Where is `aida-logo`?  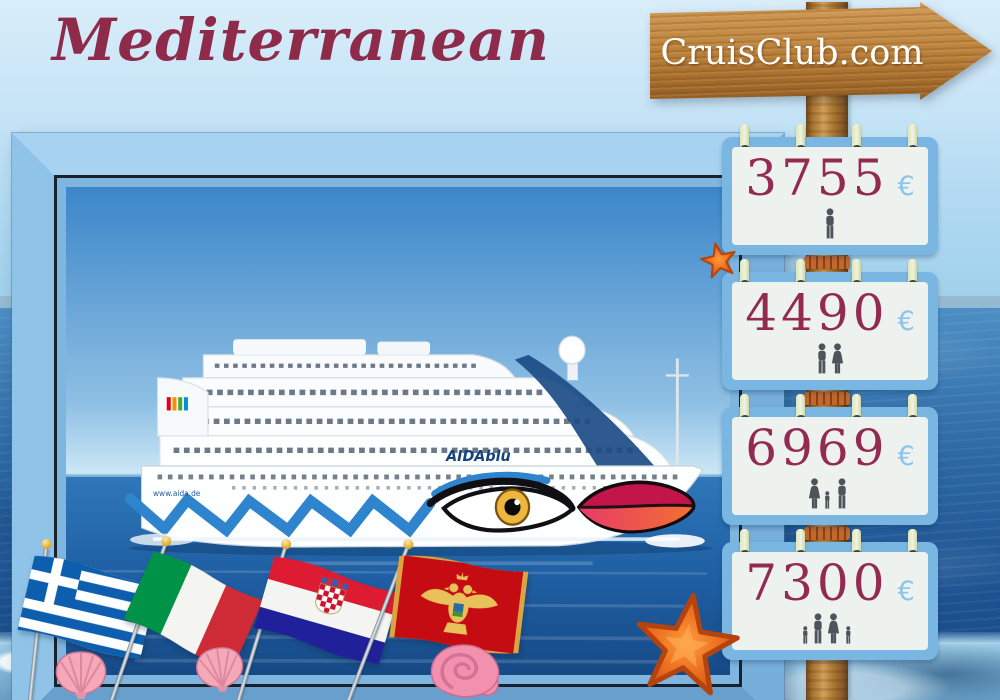 aida-logo is located at coordinates (177, 404).